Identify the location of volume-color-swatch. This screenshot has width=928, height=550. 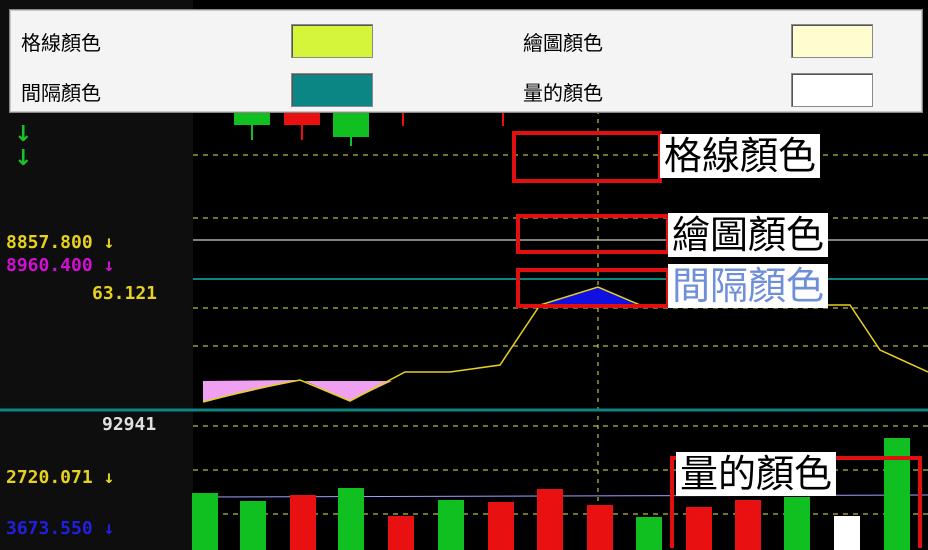
(832, 90).